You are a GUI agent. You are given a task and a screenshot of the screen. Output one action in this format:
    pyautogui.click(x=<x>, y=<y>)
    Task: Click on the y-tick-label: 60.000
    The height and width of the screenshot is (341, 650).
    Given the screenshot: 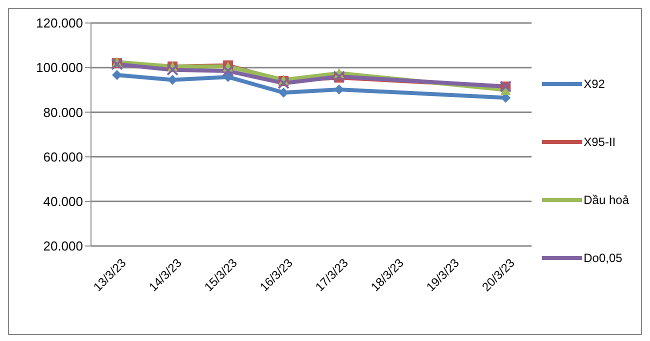 What is the action you would take?
    pyautogui.click(x=63, y=156)
    